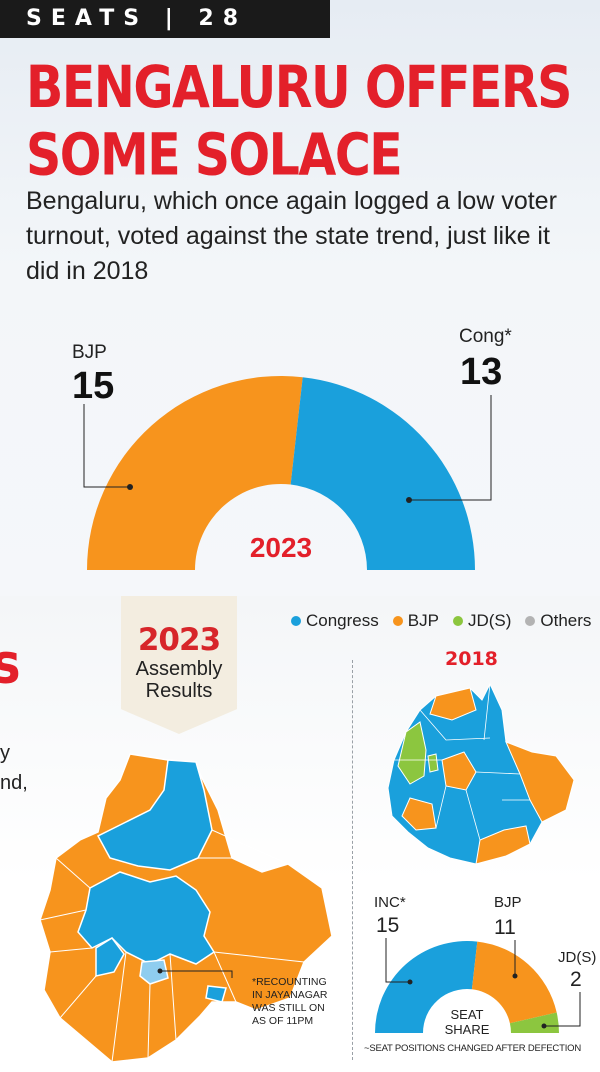 The width and height of the screenshot is (600, 1072). Describe the element at coordinates (130, 487) in the screenshot. I see `bjp-leader-dot` at that location.